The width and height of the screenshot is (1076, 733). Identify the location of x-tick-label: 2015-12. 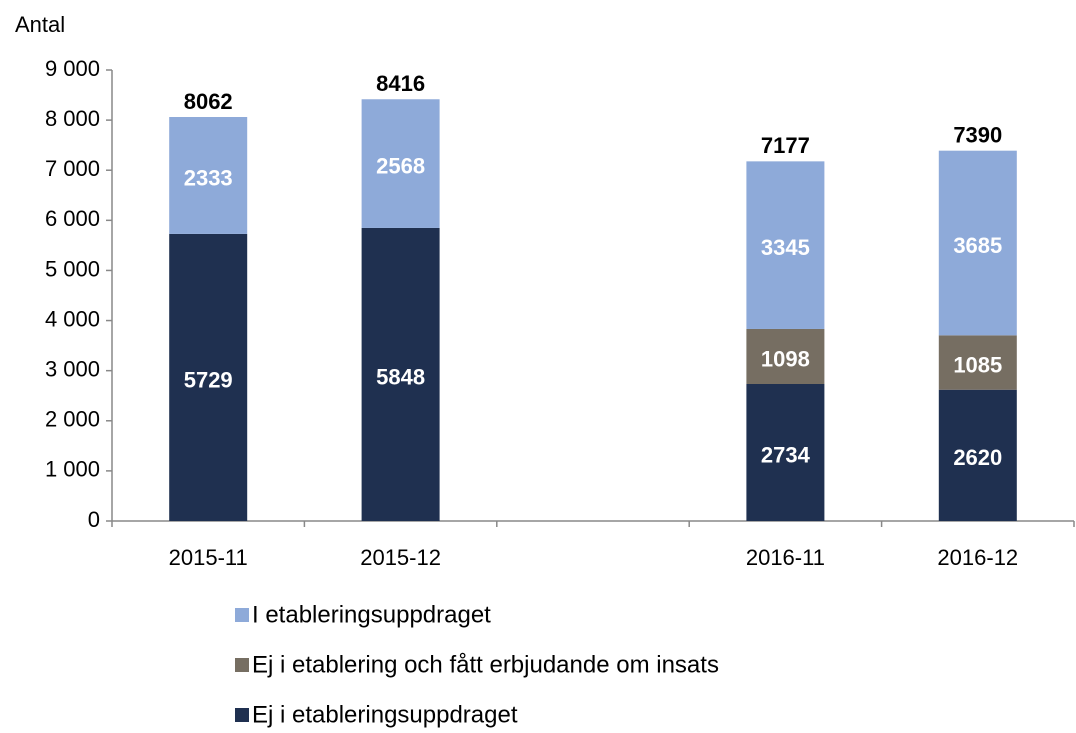
(400, 557).